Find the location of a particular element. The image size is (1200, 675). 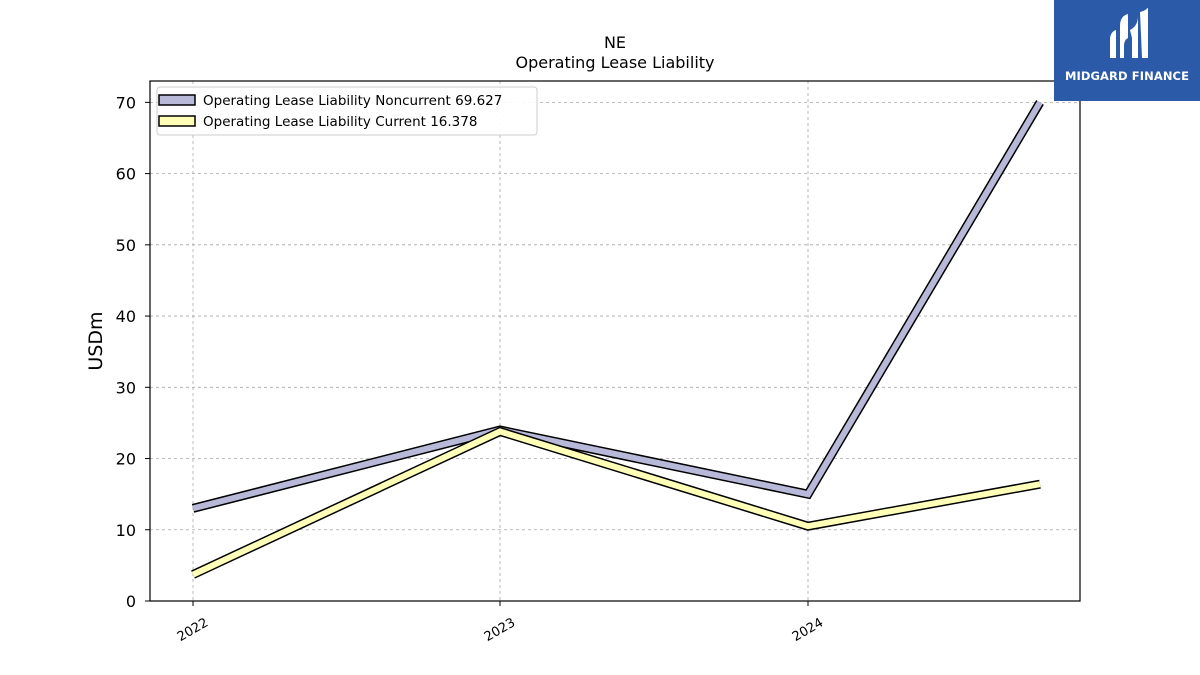

y-tick-label-0: 0 is located at coordinates (131, 601).